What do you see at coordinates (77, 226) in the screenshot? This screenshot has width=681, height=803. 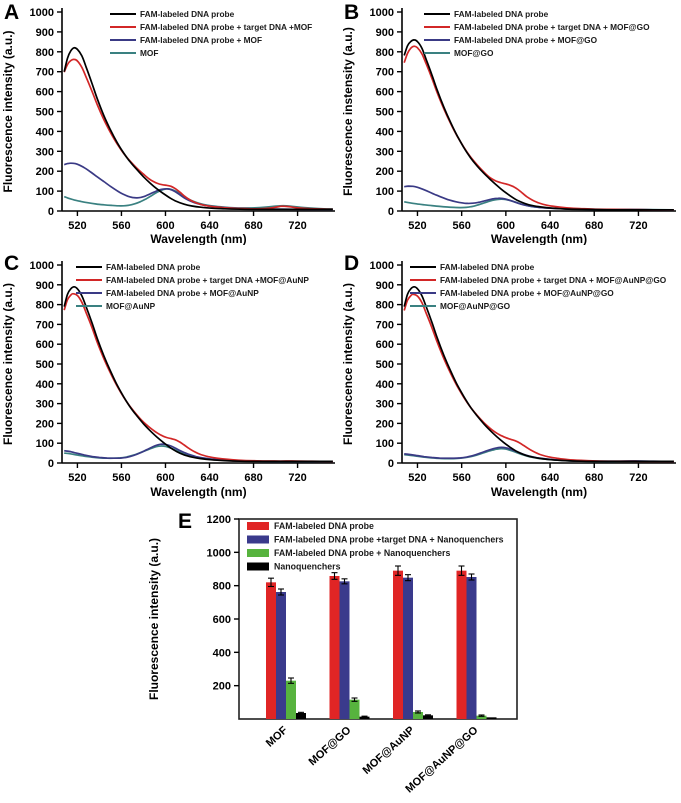 I see `x-tick-label: 520` at bounding box center [77, 226].